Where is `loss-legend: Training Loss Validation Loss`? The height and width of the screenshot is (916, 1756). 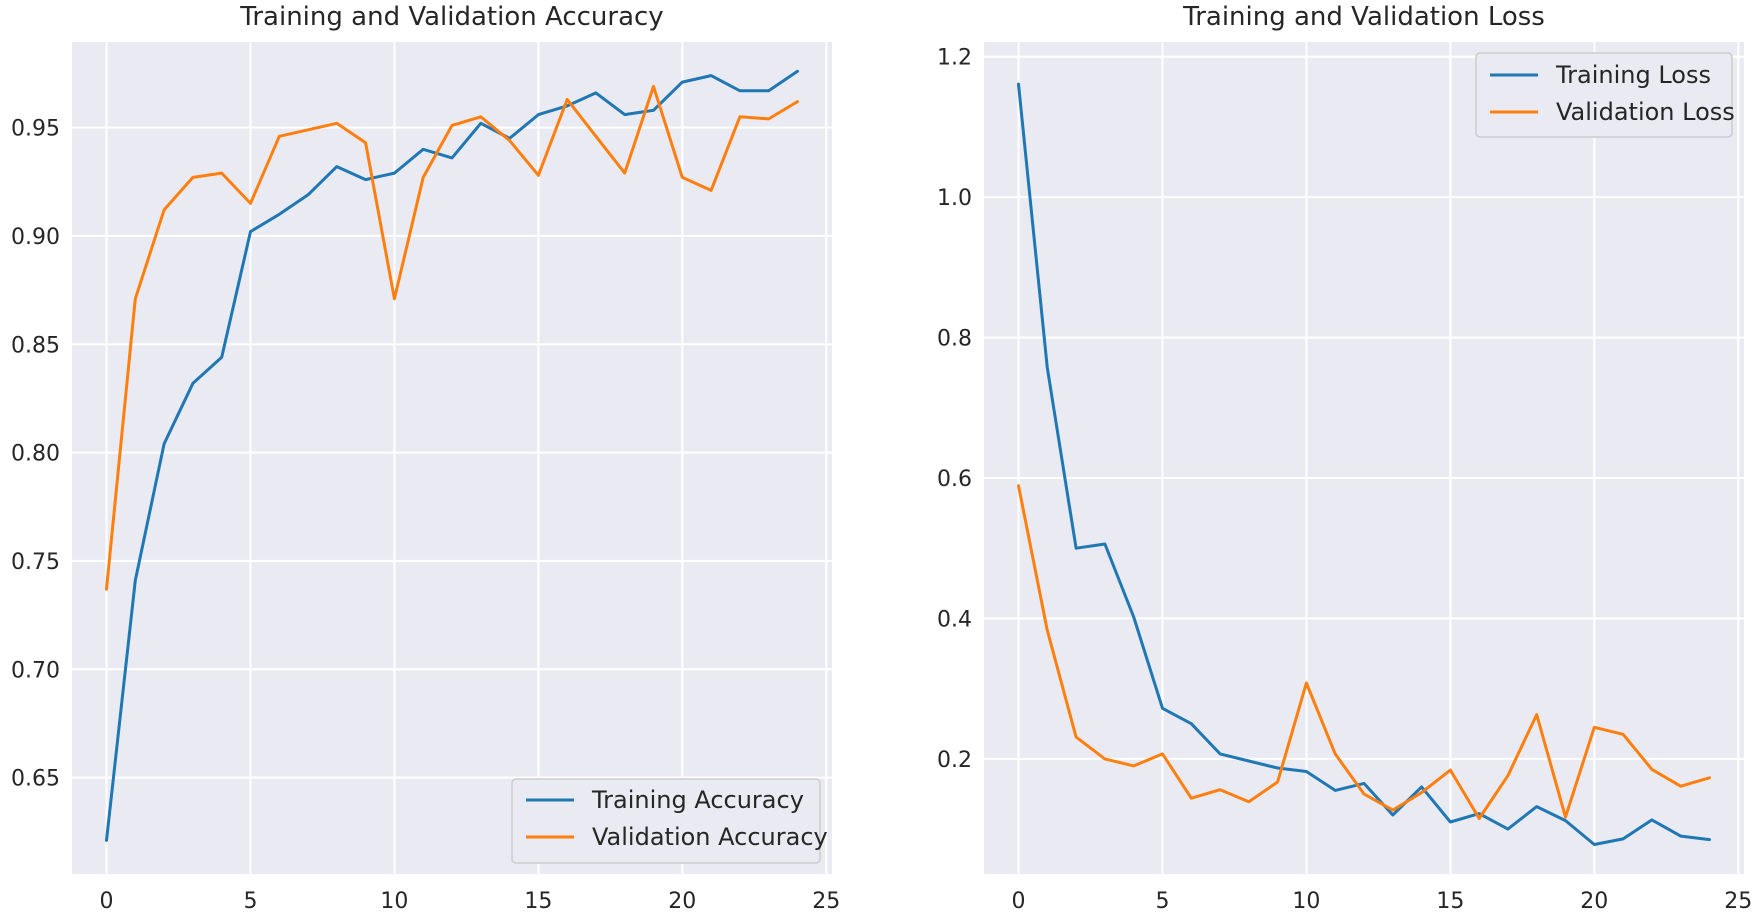
loss-legend: Training Loss Validation Loss is located at coordinates (1605, 95).